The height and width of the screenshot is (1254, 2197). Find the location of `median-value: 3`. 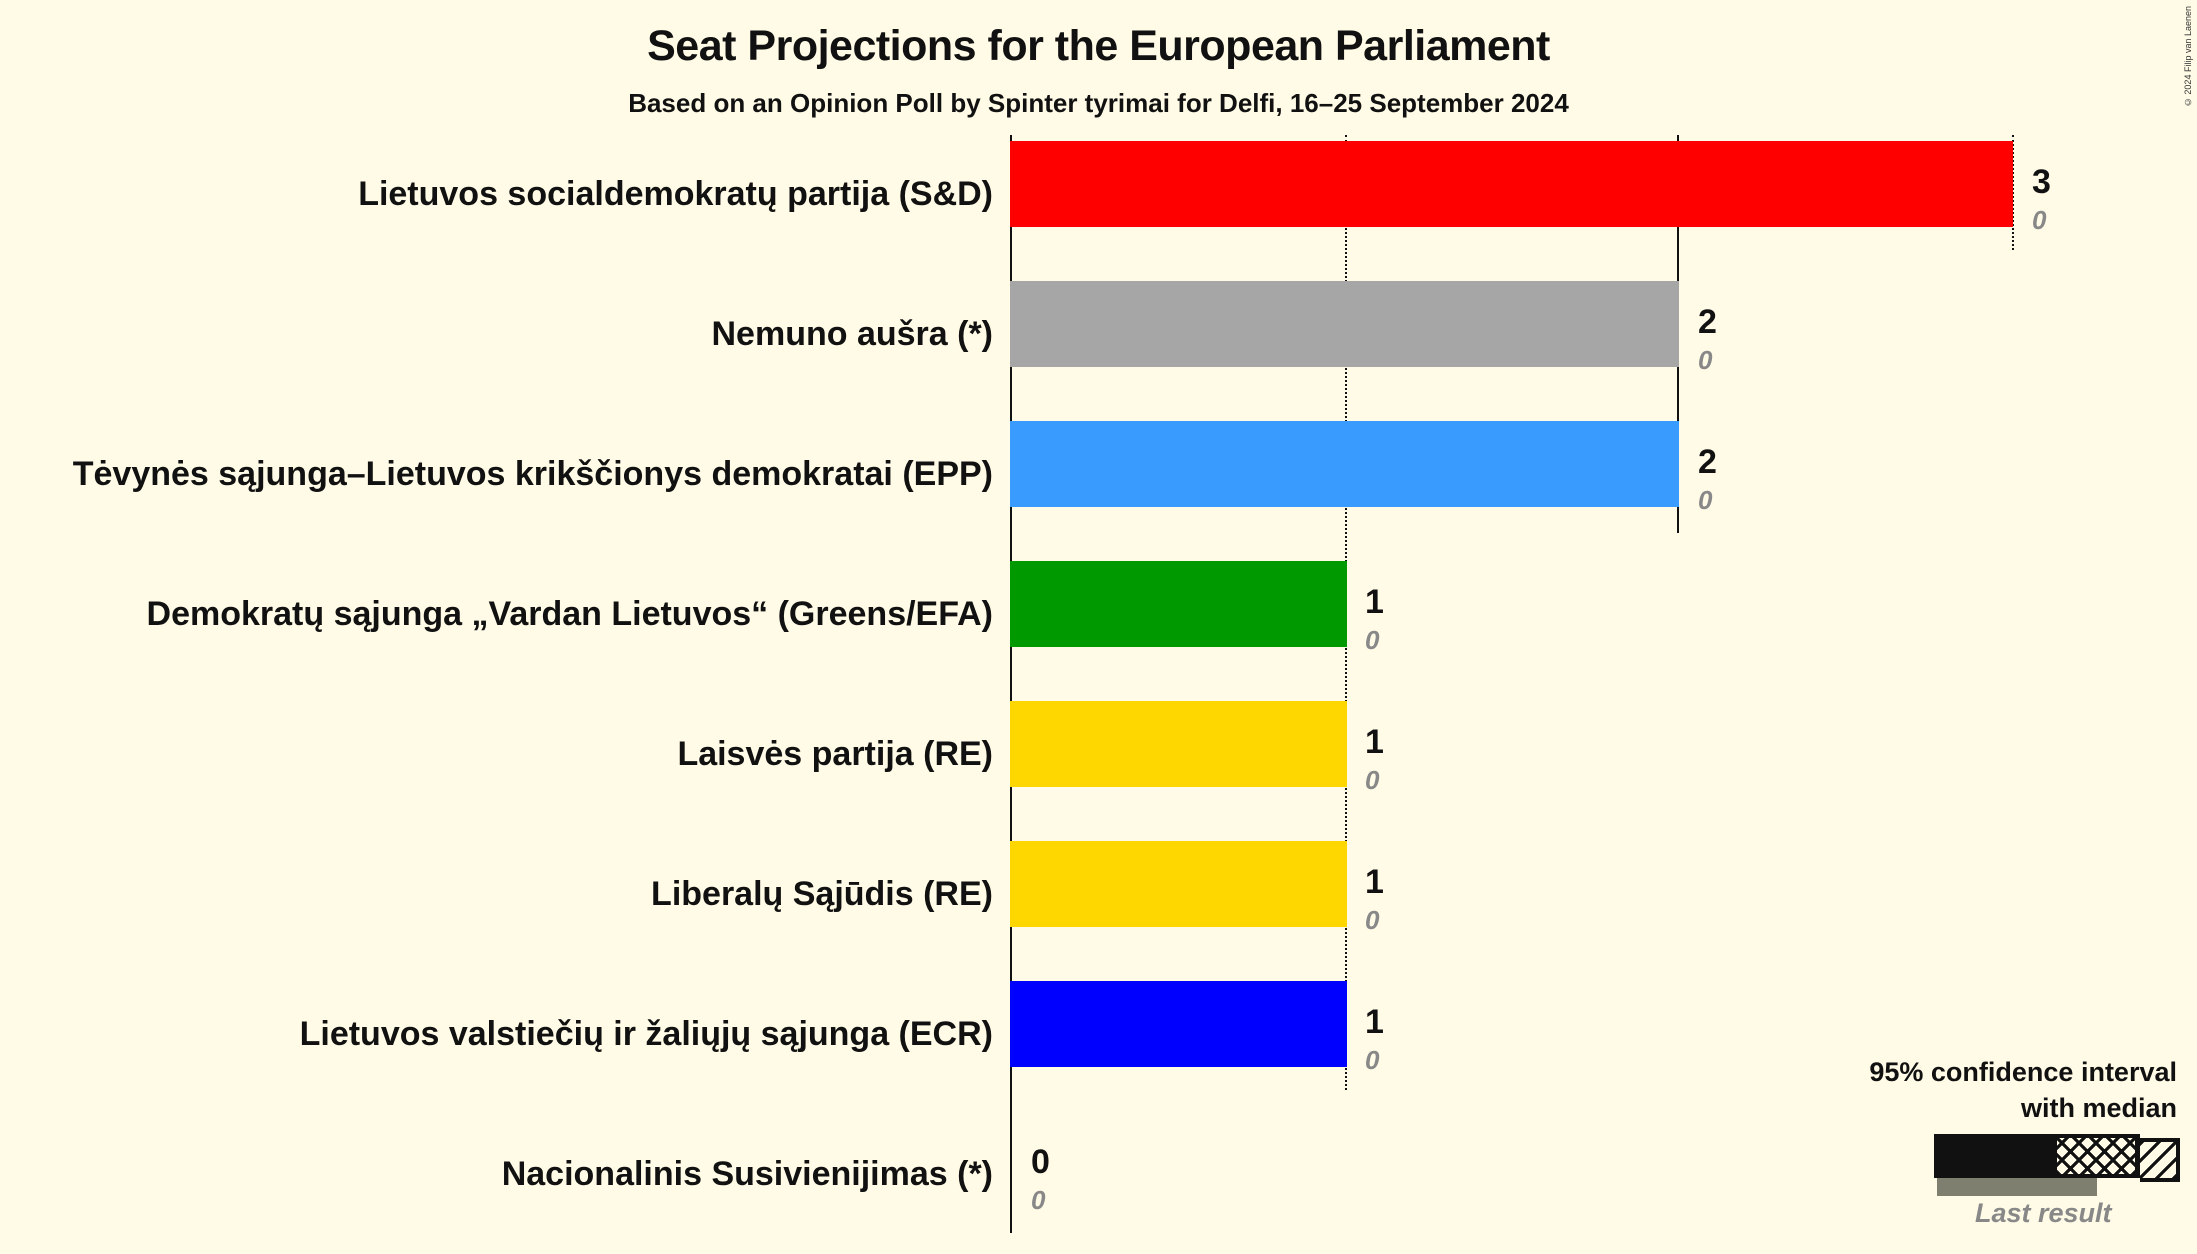

median-value: 3 is located at coordinates (2041, 182).